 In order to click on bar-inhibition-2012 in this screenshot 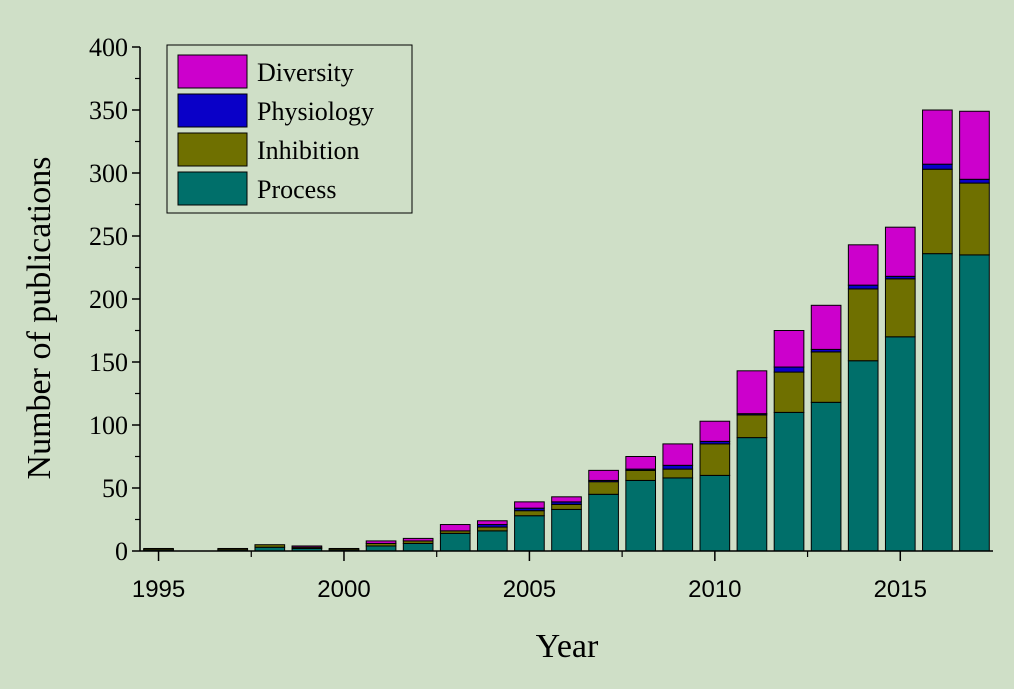, I will do `click(789, 392)`.